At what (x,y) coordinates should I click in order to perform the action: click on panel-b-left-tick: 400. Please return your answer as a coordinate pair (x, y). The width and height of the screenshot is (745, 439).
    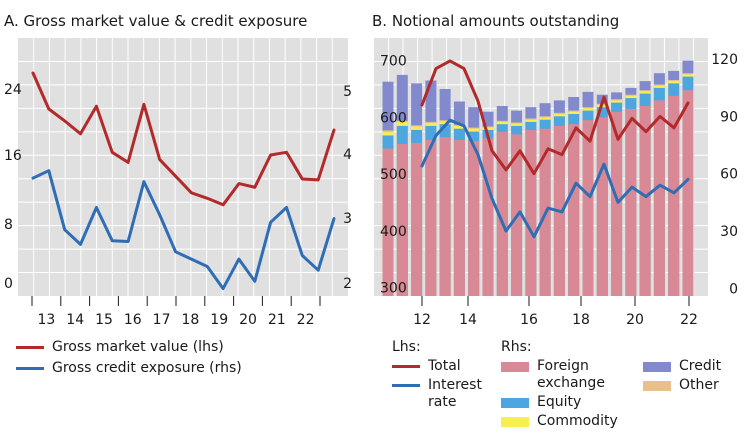
    Looking at the image, I should click on (393, 232).